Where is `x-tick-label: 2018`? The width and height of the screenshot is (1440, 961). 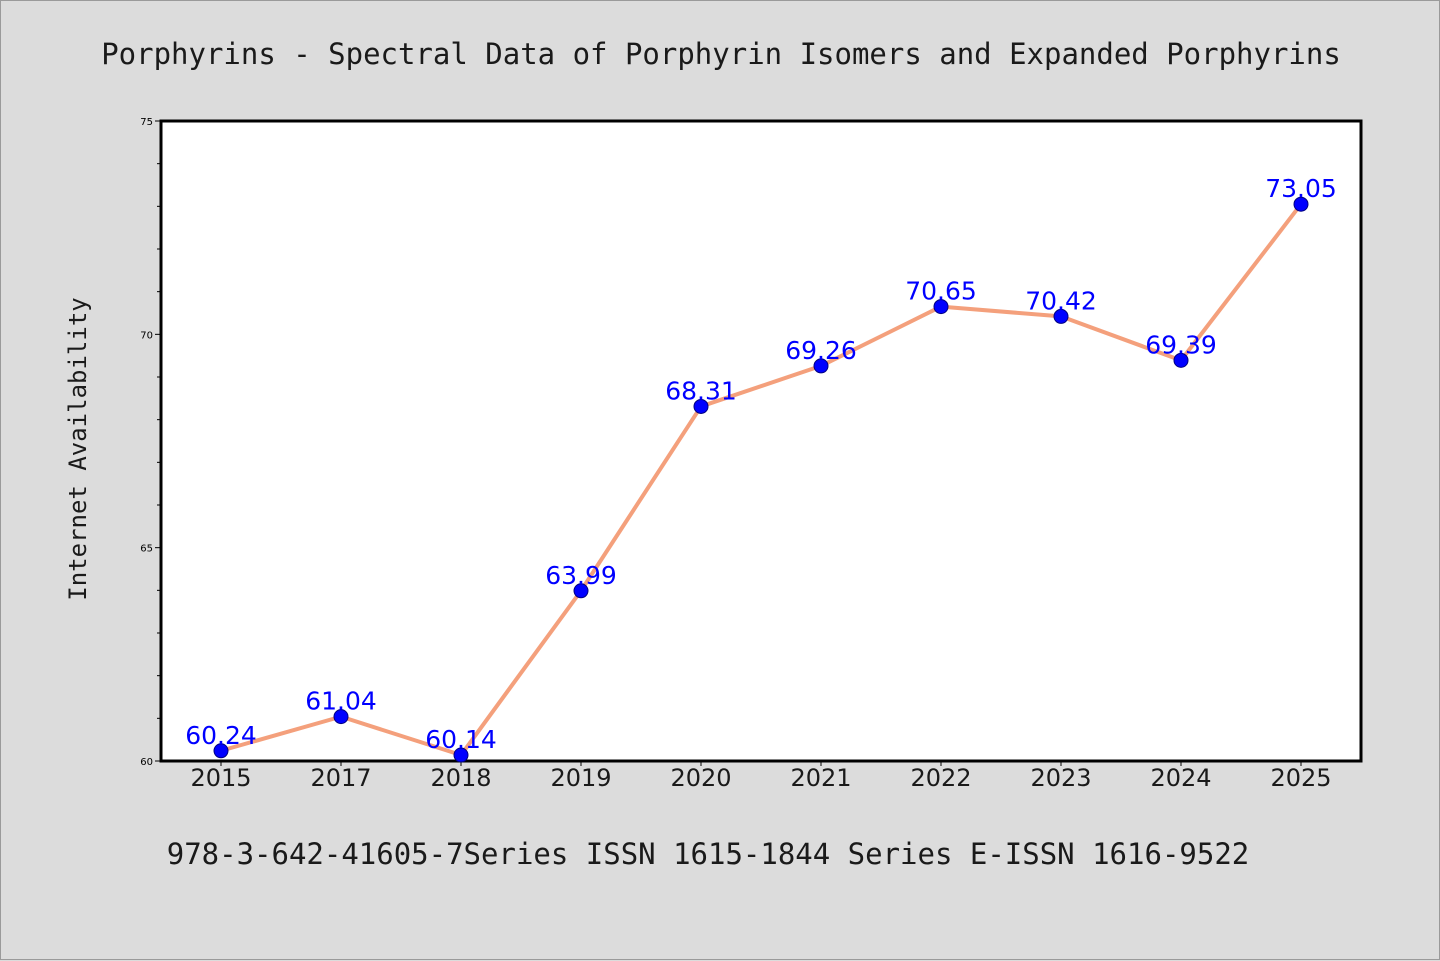 x-tick-label: 2018 is located at coordinates (460, 778).